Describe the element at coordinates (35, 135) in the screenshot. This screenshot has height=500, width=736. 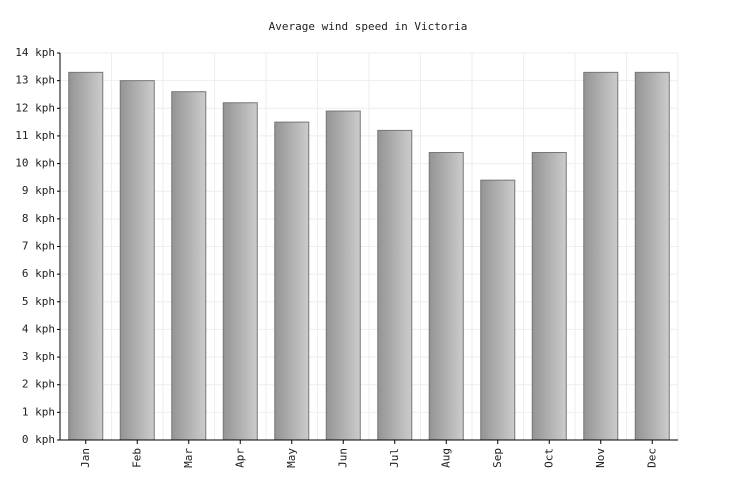
I see `y-tick-label: 11 kph` at that location.